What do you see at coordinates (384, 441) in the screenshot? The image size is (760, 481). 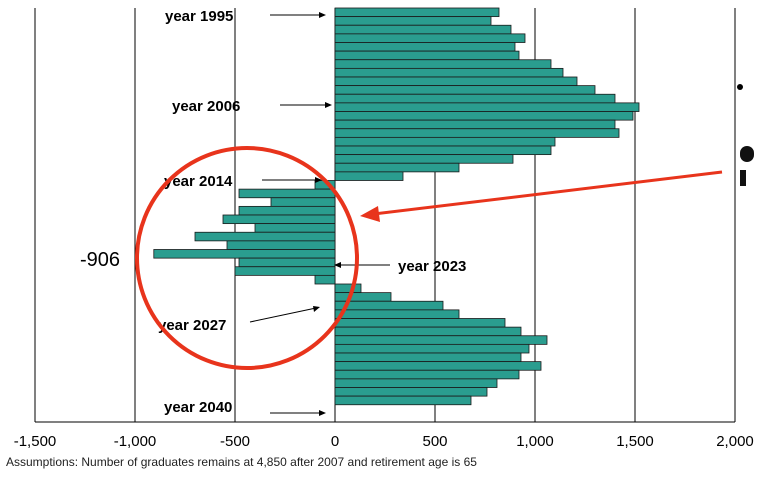 I see `x-tick-labels: -1,500 -1,000 -500 0 500 1,000 1,500 2,000` at bounding box center [384, 441].